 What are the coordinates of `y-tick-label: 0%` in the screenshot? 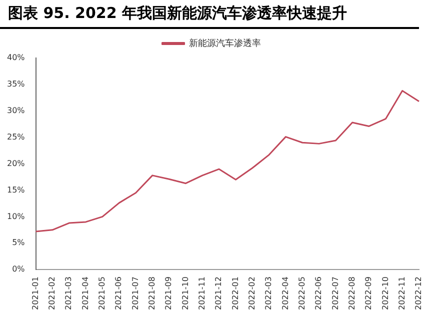 It's located at (19, 269).